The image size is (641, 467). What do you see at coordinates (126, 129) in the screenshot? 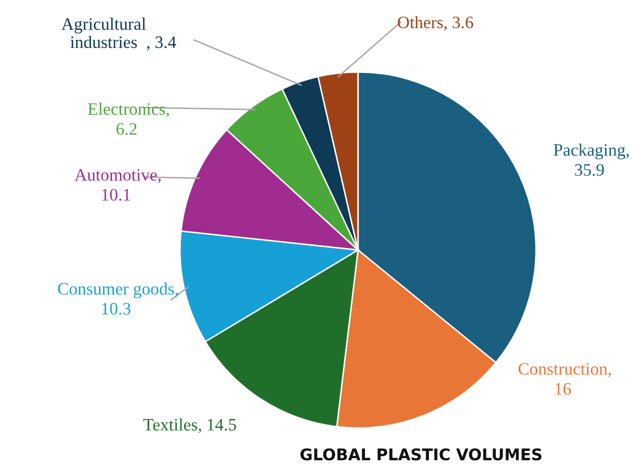
I see `data-label: 6.2` at bounding box center [126, 129].